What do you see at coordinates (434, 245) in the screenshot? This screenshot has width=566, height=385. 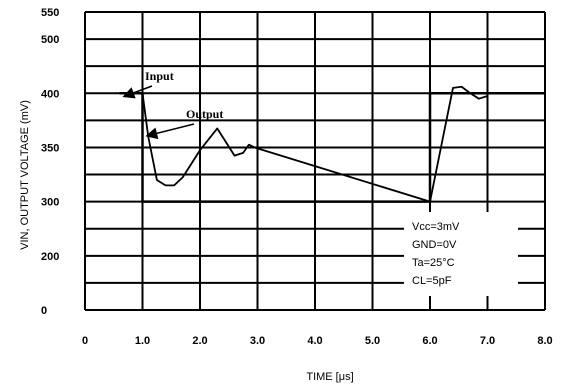 I see `condition-gnd: GND=0V` at bounding box center [434, 245].